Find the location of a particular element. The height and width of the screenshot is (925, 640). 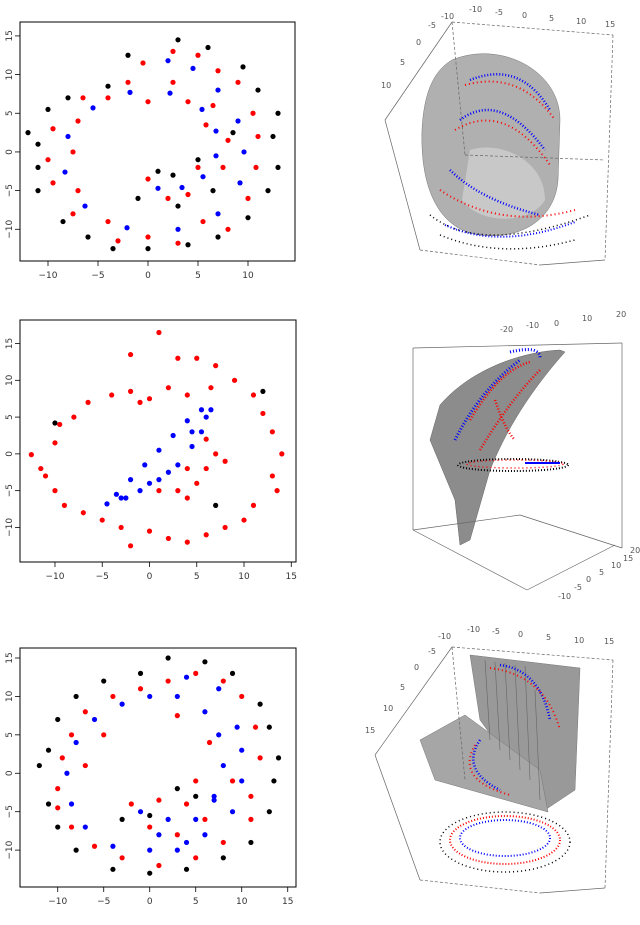

y-tick-label: −10 is located at coordinates (10, 849).